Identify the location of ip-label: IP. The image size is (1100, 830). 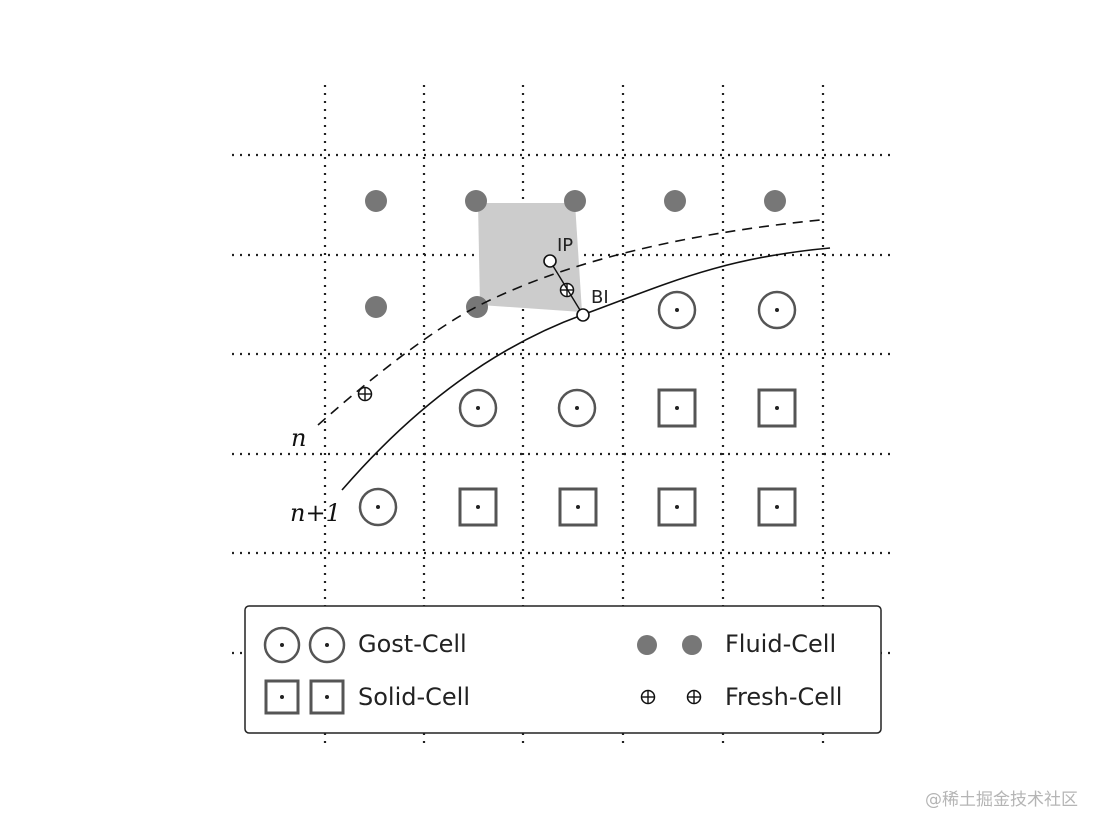
(565, 245).